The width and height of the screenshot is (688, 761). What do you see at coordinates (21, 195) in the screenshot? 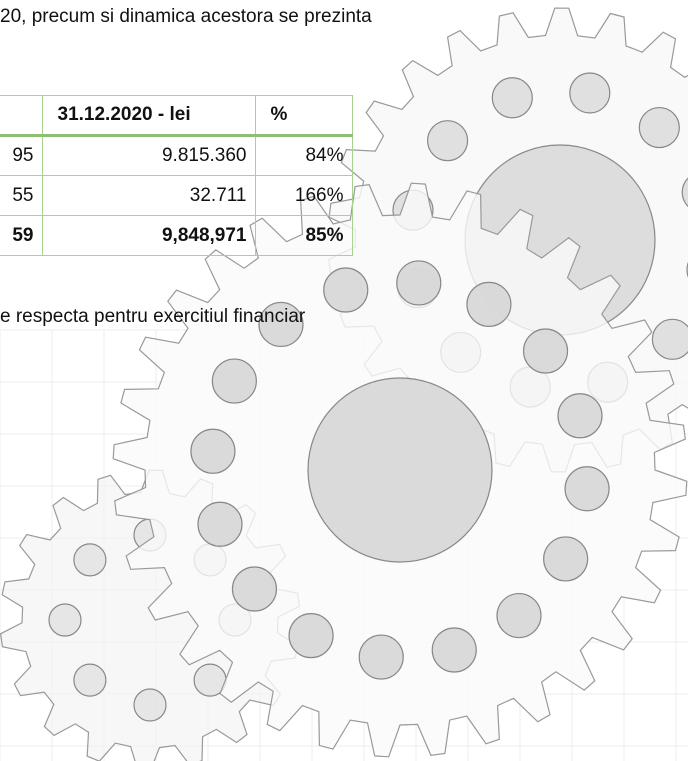
I see `table-cell: 55` at bounding box center [21, 195].